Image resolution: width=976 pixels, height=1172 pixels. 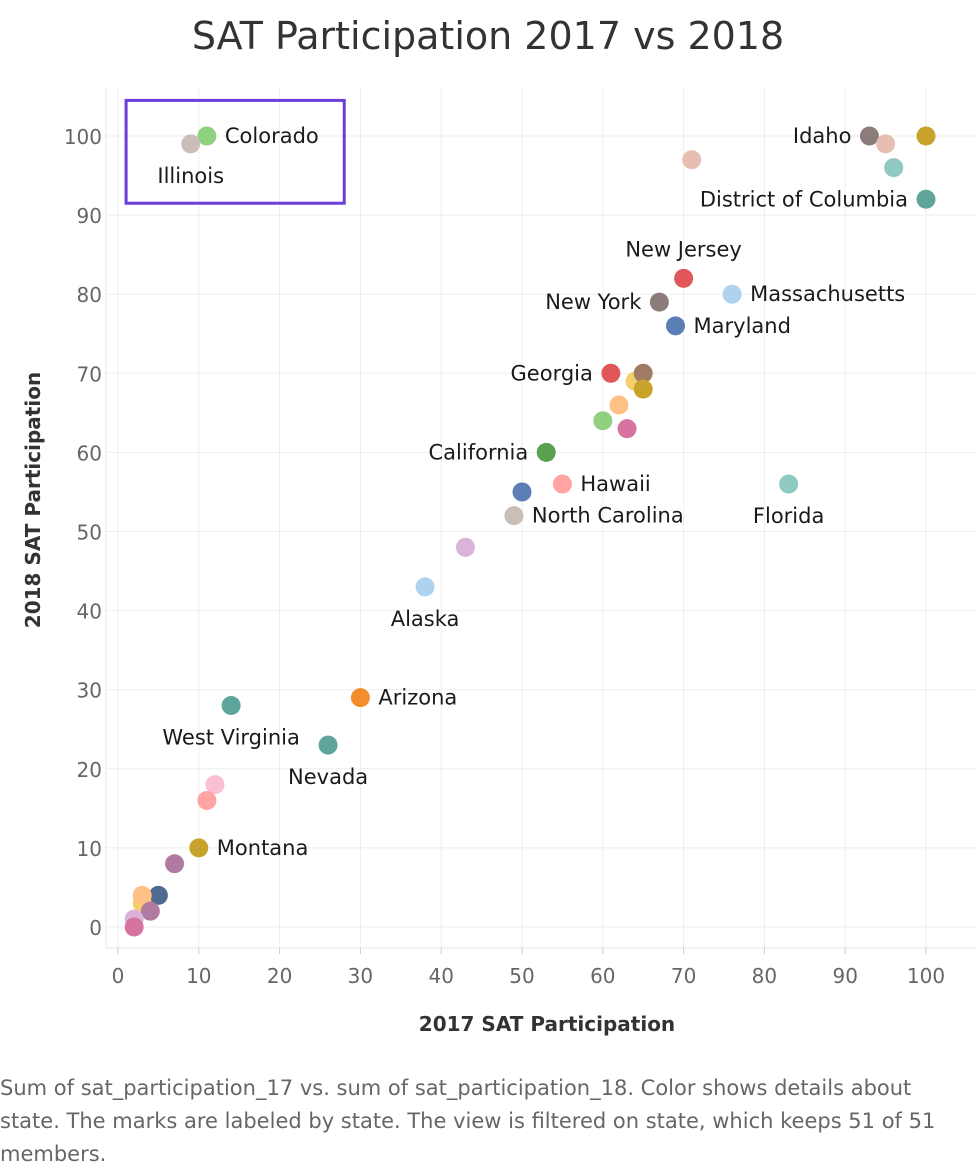 I want to click on y-tick-label: 40, so click(x=89, y=612).